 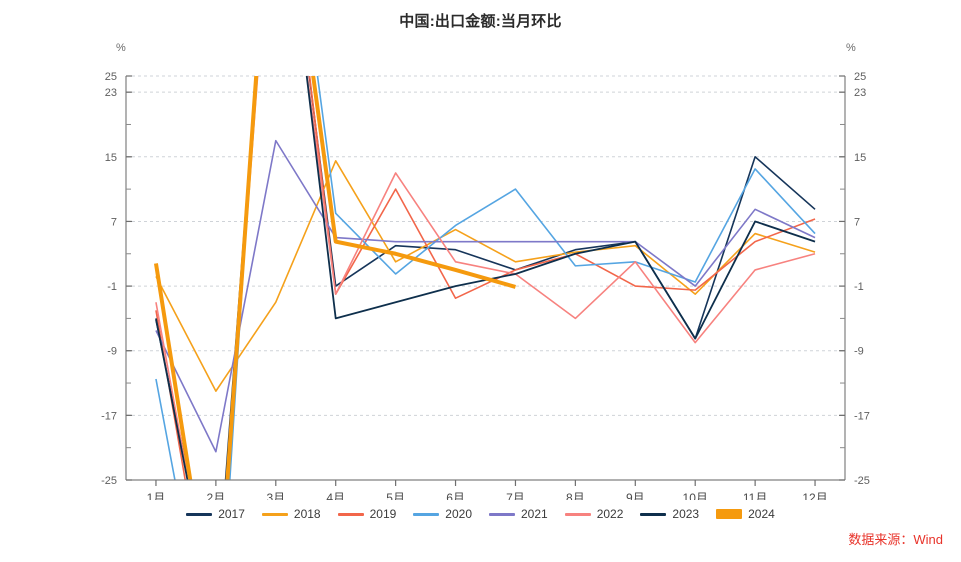 What do you see at coordinates (857, 222) in the screenshot?
I see `y-tick-label-right-7: 7` at bounding box center [857, 222].